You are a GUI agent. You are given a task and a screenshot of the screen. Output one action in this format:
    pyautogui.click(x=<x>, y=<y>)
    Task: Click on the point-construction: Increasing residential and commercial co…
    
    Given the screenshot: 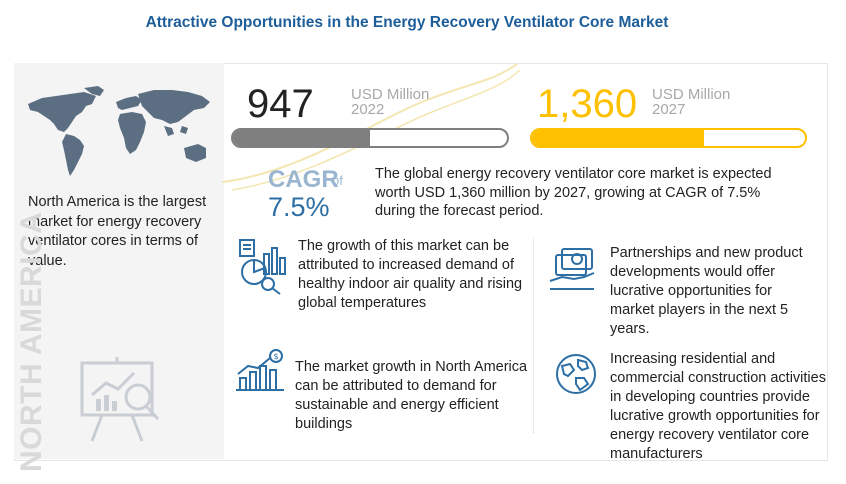 What is the action you would take?
    pyautogui.click(x=718, y=406)
    